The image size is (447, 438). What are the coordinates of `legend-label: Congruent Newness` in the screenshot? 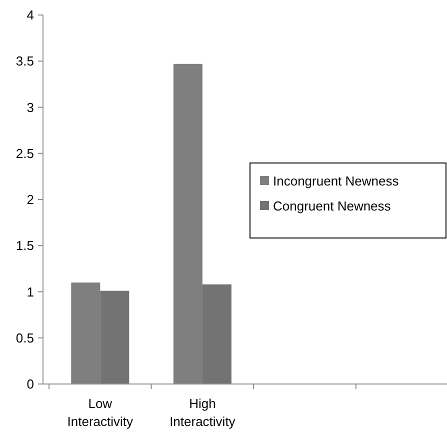 It's located at (332, 206).